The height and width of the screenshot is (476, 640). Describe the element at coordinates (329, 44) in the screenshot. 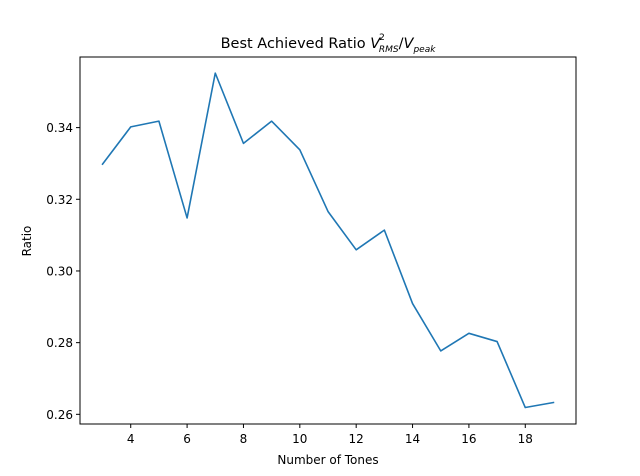

I see `chart-title: Best Achieved Ratio V2 RMS/Vpeak` at that location.